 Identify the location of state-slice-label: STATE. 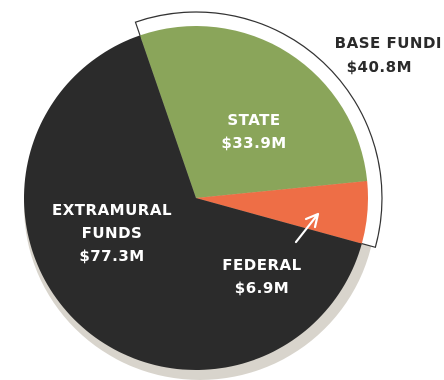
(253, 120).